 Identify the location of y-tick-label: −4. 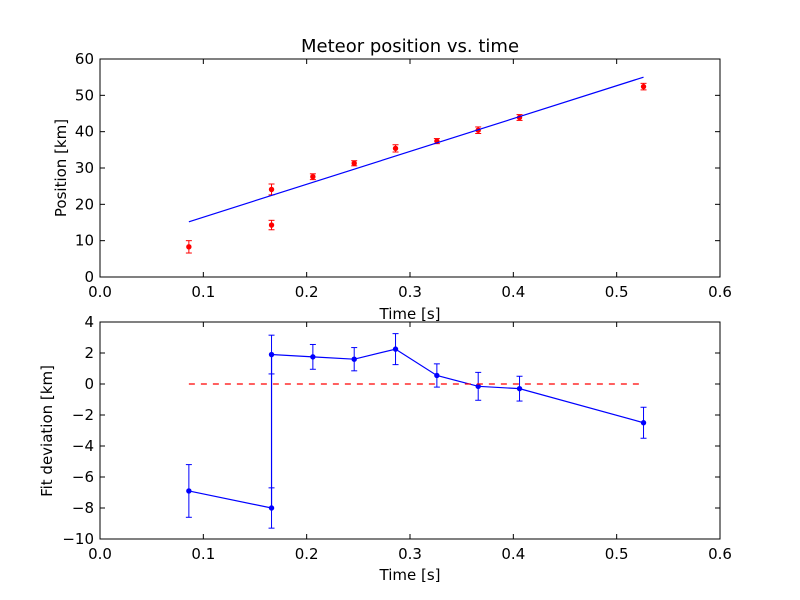
(83, 446).